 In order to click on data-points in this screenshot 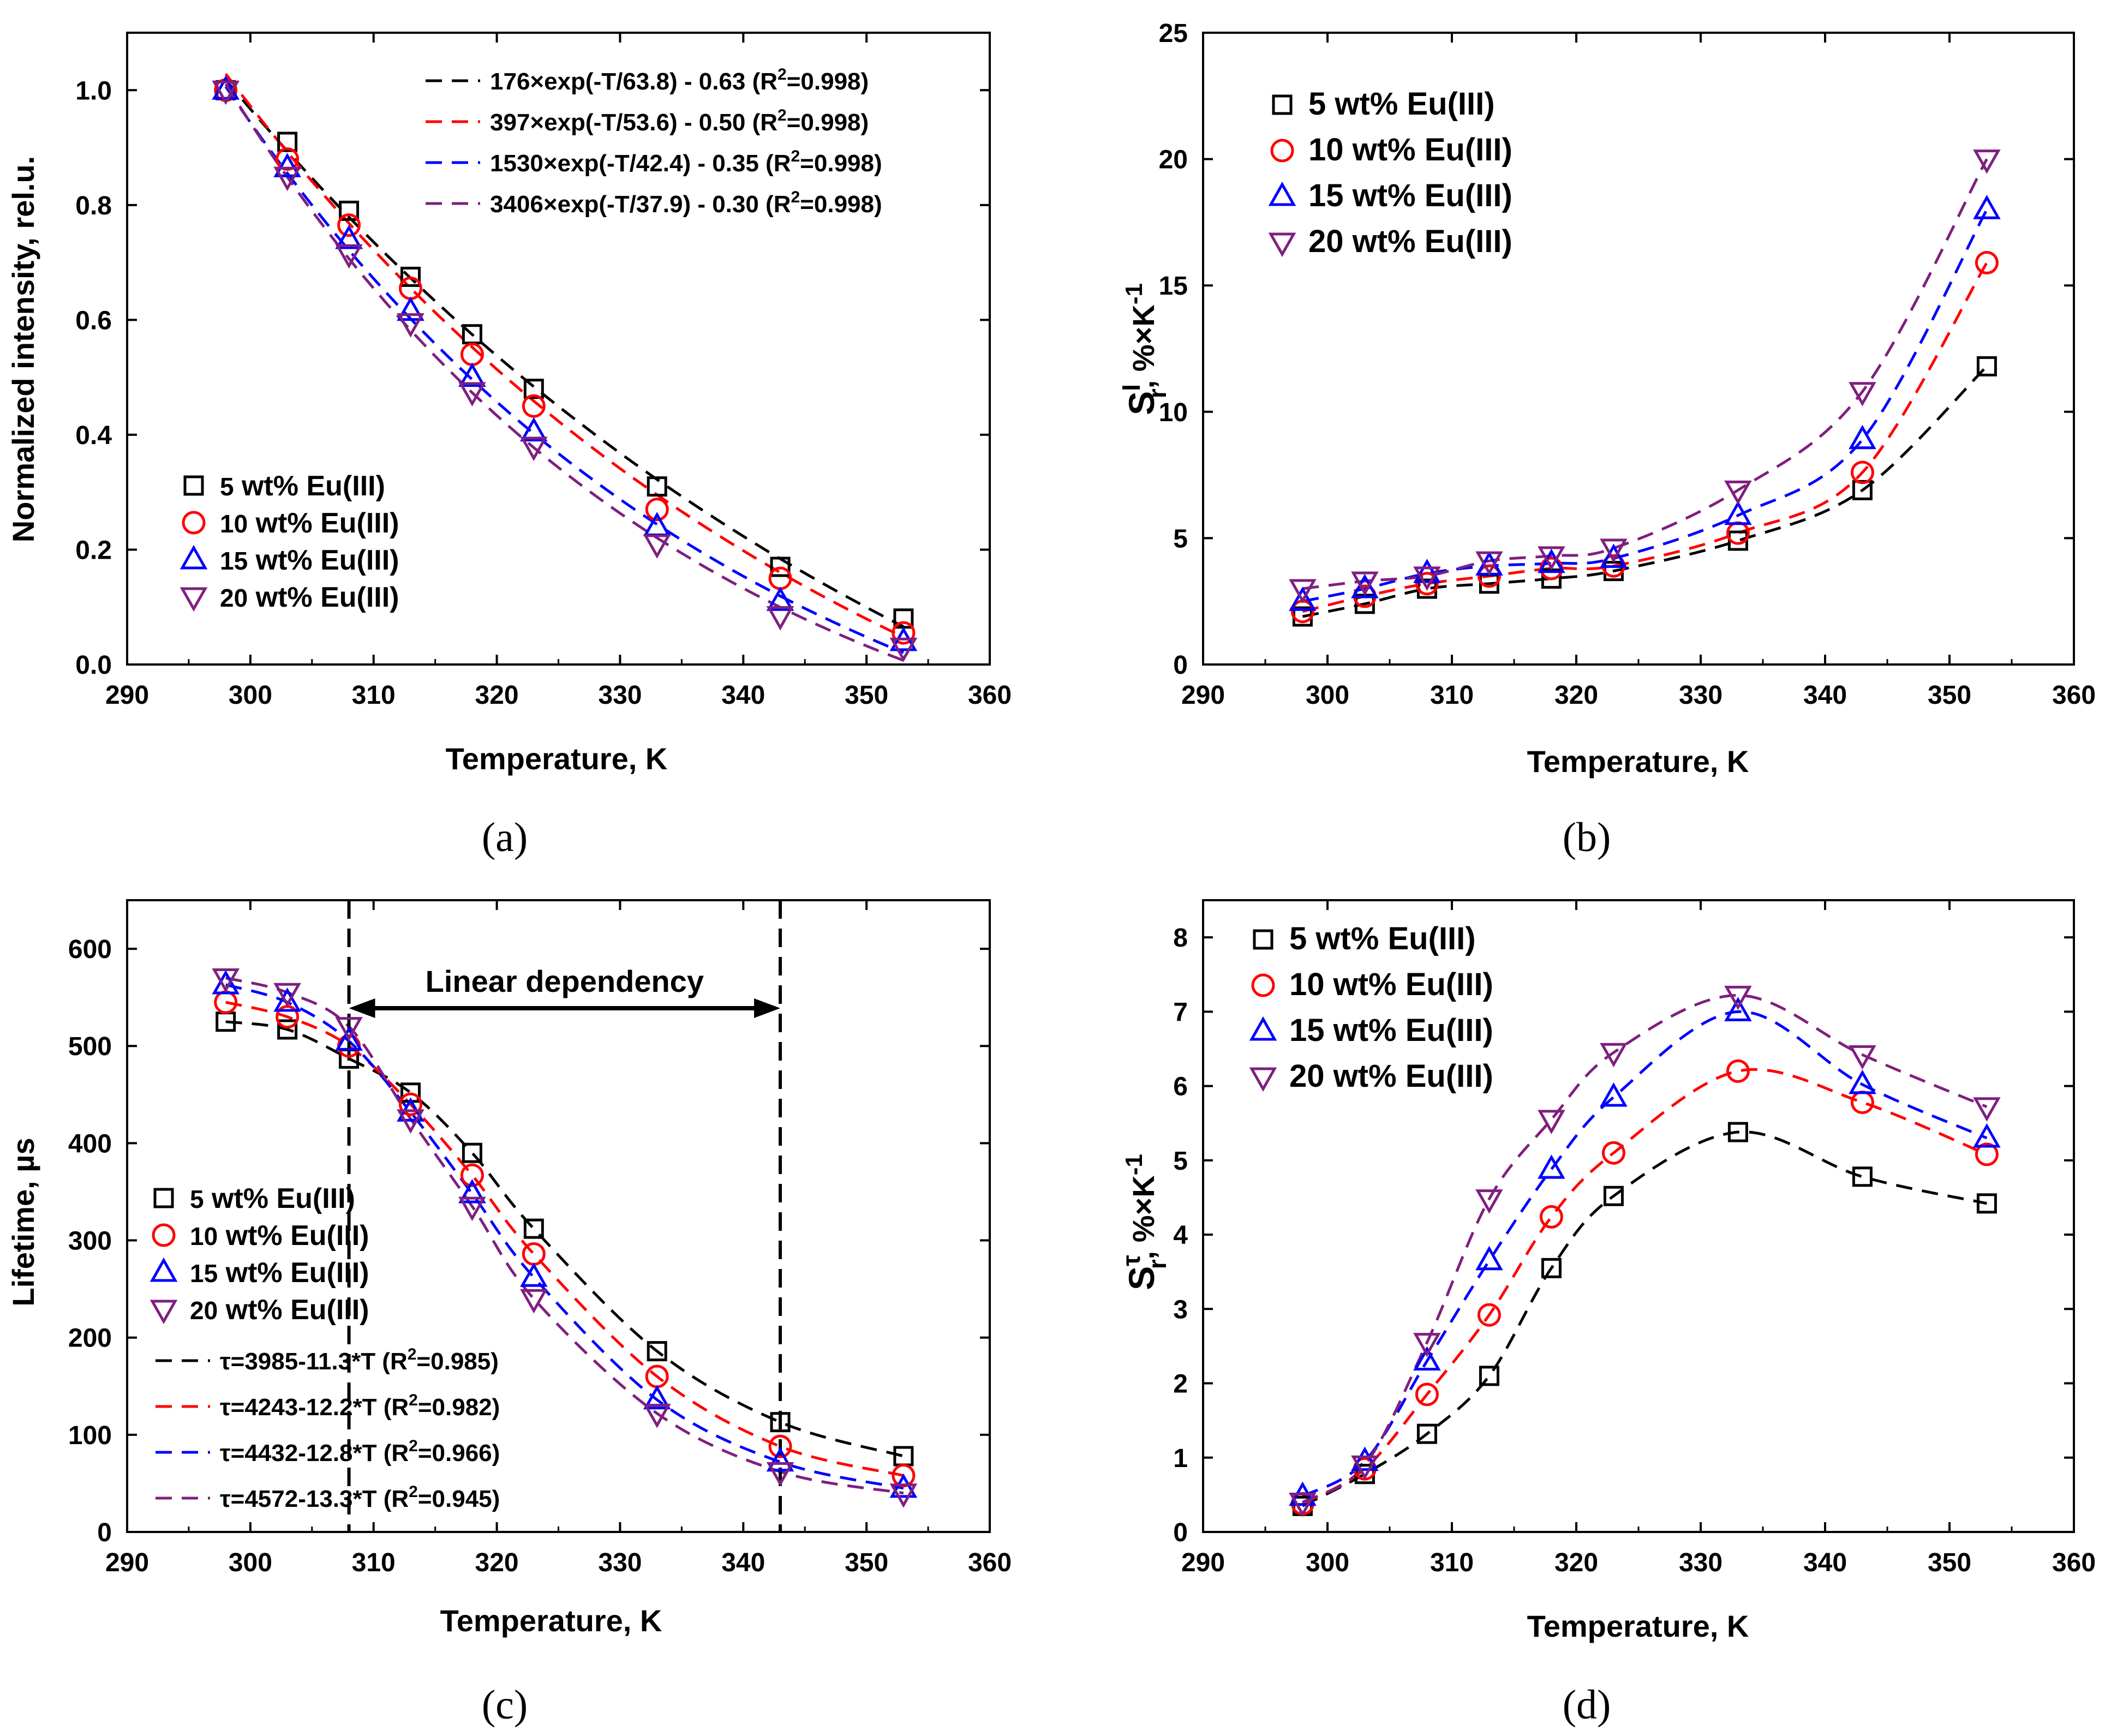, I will do `click(565, 369)`.